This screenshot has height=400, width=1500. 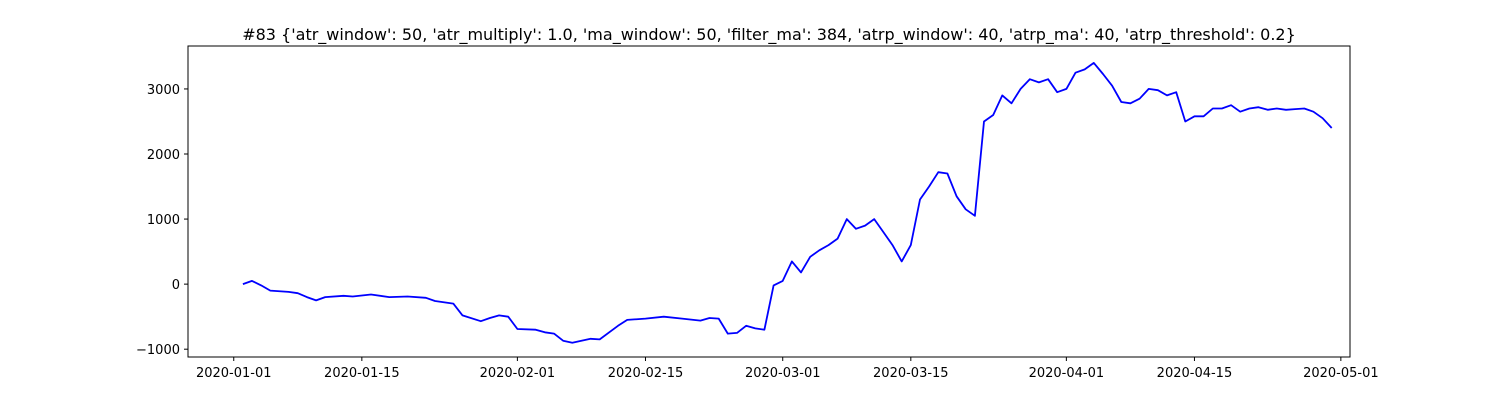 I want to click on x-tick-label: 2020-01-01, so click(x=234, y=373).